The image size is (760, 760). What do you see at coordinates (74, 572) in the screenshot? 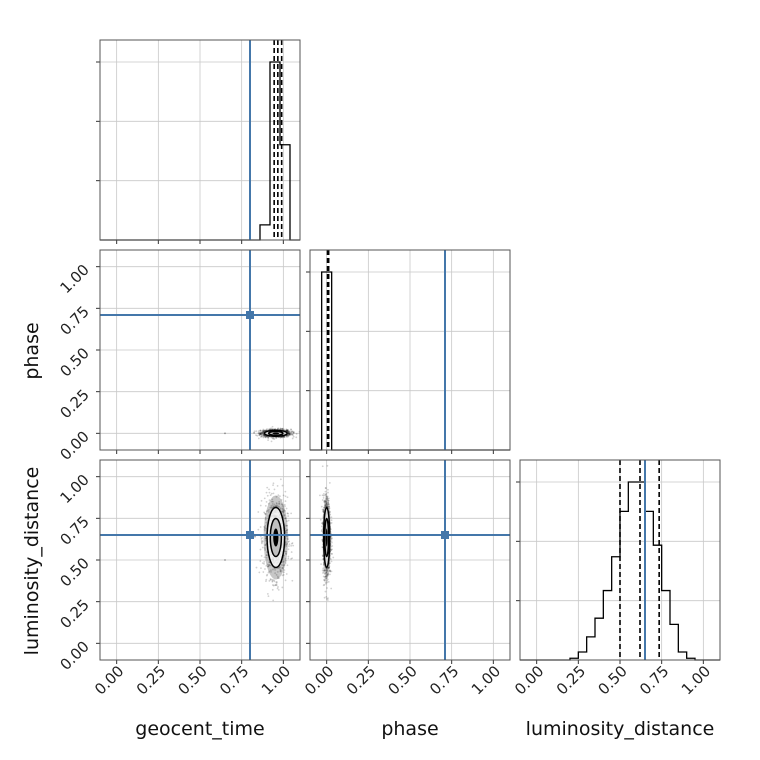
I see `y-tick-label: 0.50` at bounding box center [74, 572].